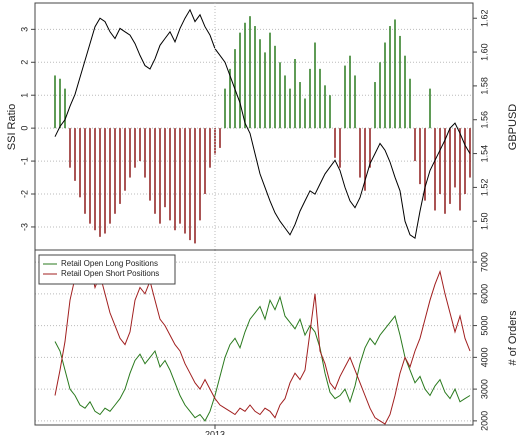  What do you see at coordinates (12, 127) in the screenshot?
I see `y-axis-title: SSI Ratio` at bounding box center [12, 127].